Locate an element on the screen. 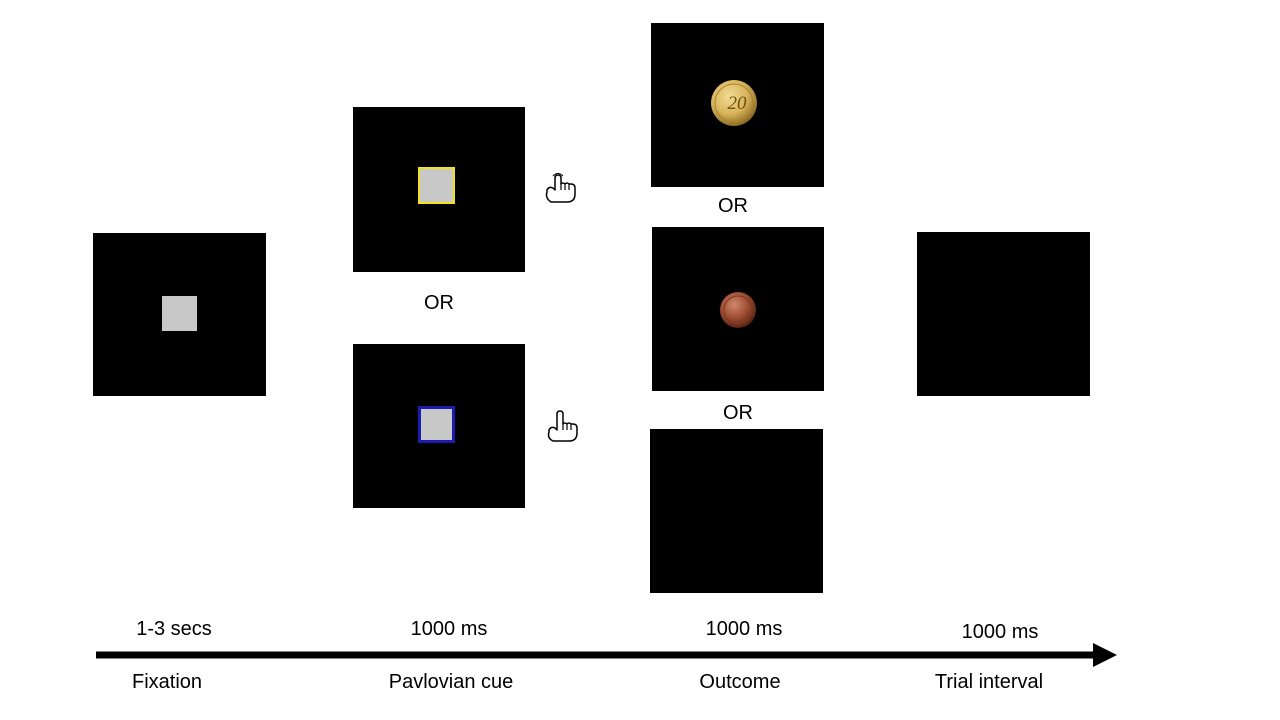  or-label-cue: OR is located at coordinates (439, 303).